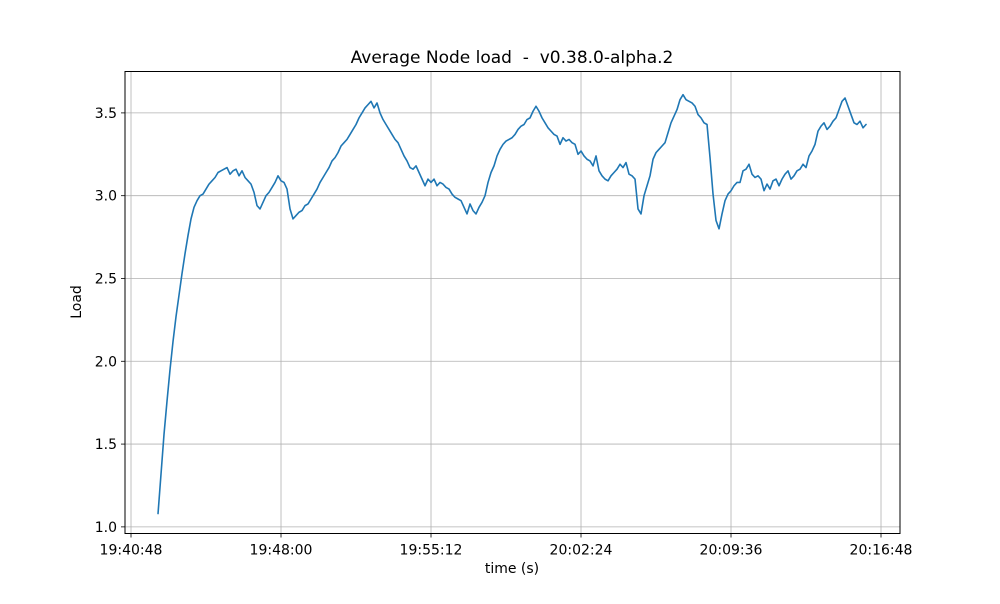 Image resolution: width=1000 pixels, height=604 pixels. Describe the element at coordinates (77, 302) in the screenshot. I see `y-axis-label: Load` at that location.